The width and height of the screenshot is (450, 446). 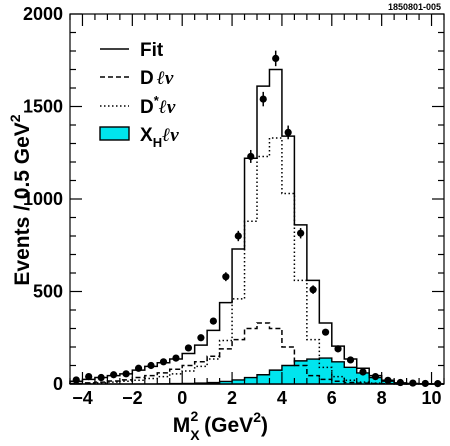 I want to click on y-tick-label: 1500, so click(x=43, y=107).